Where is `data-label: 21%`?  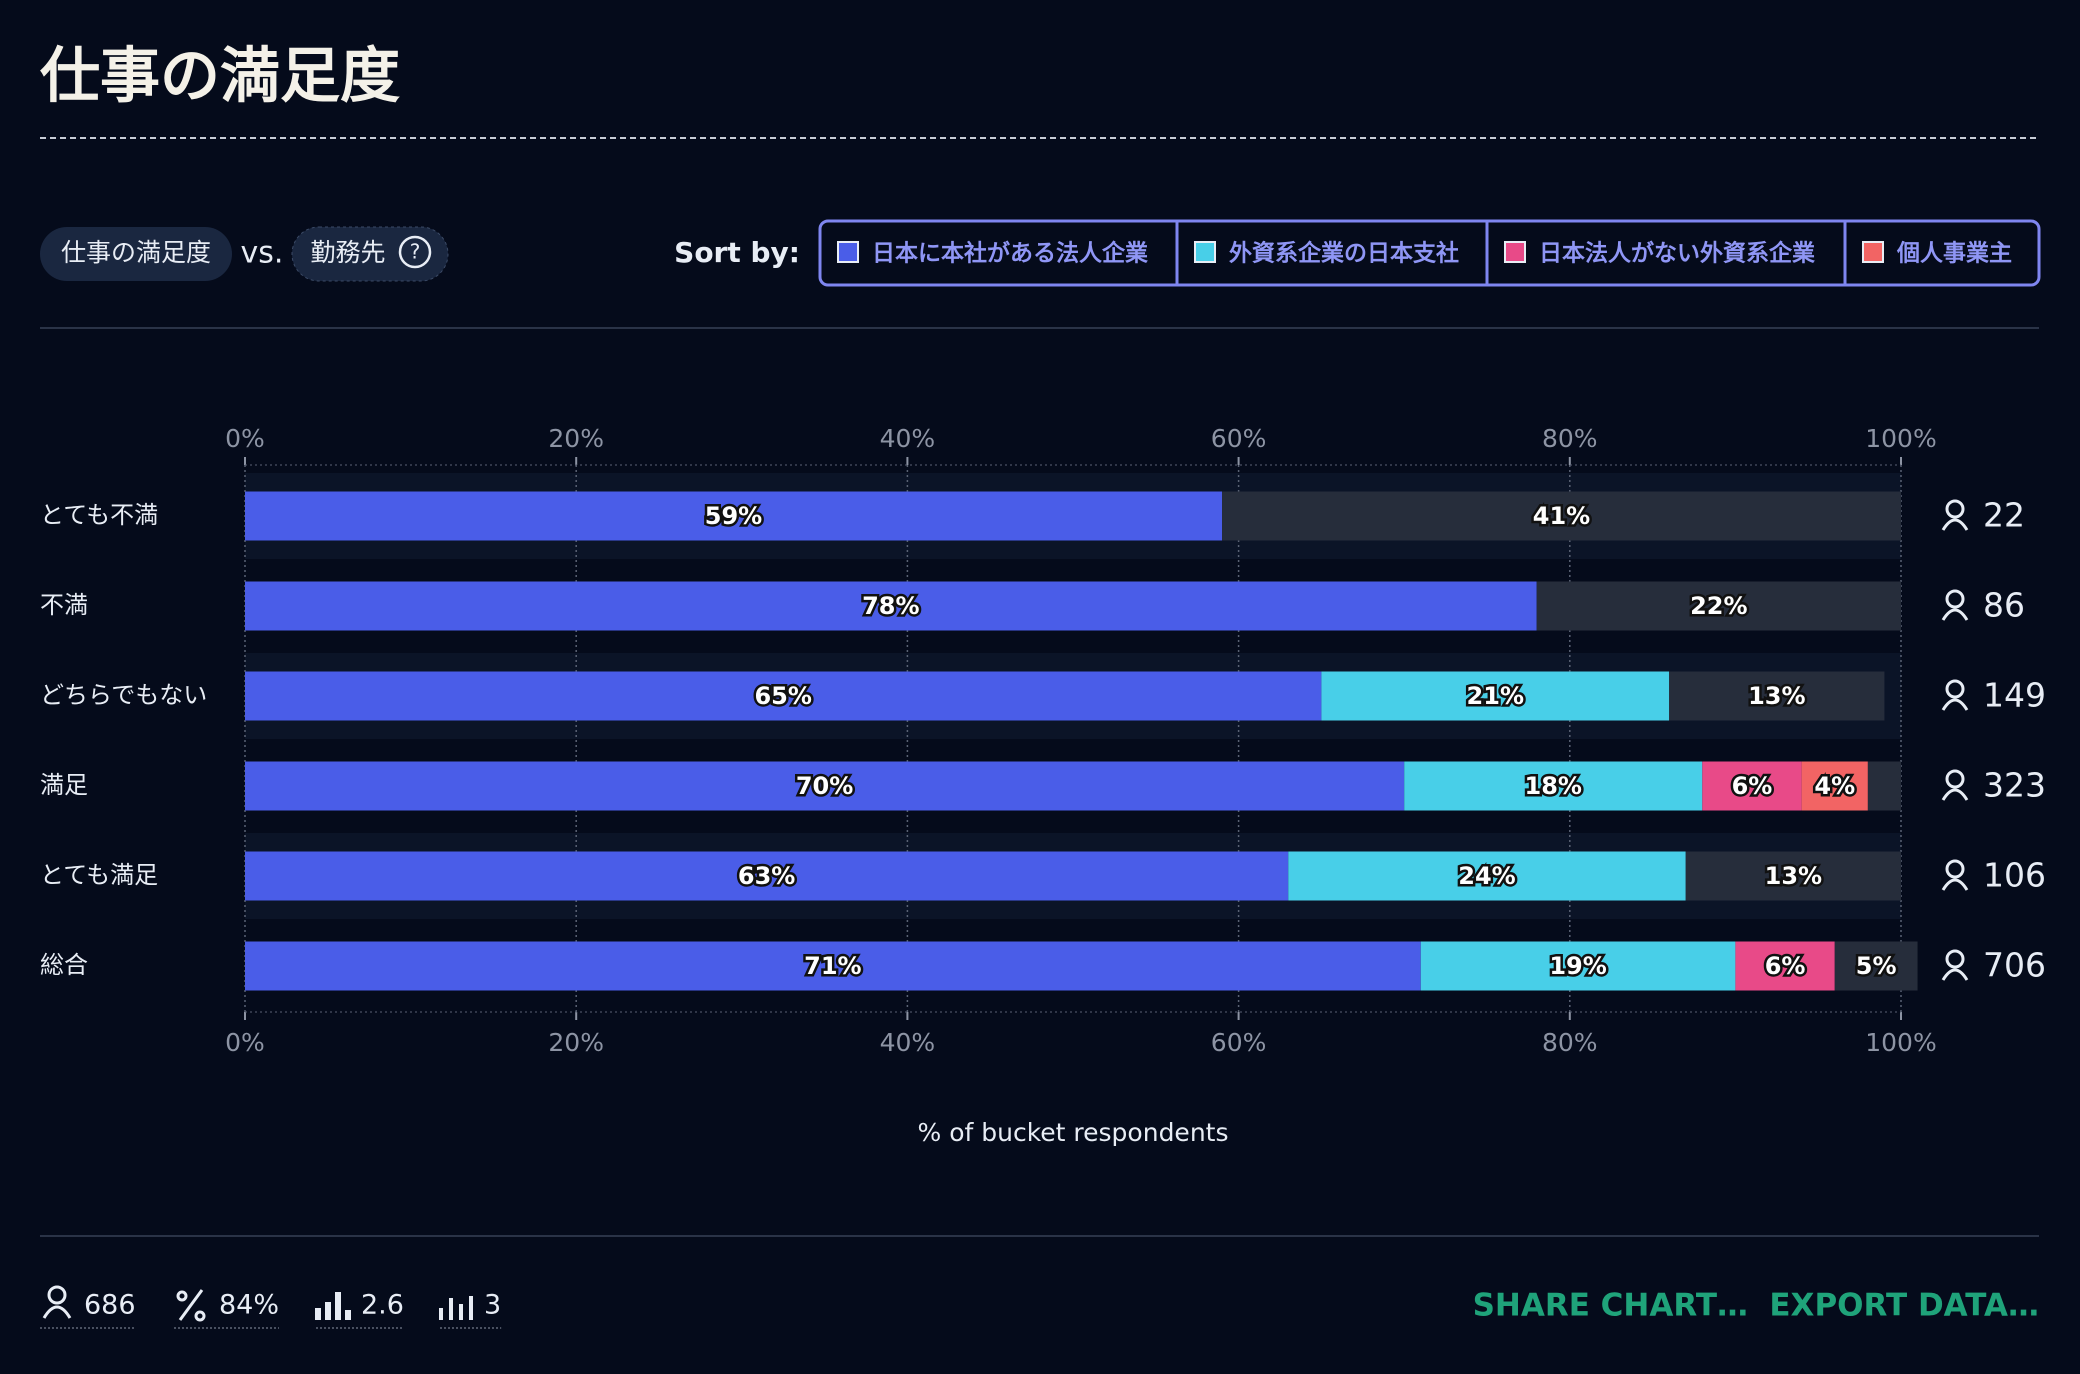
data-label: 21% is located at coordinates (1495, 696).